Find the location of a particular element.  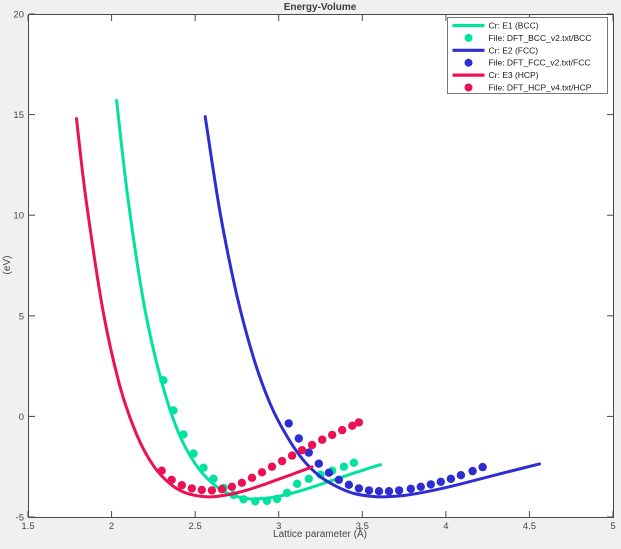

chart-title: Energy-Volume is located at coordinates (320, 7).